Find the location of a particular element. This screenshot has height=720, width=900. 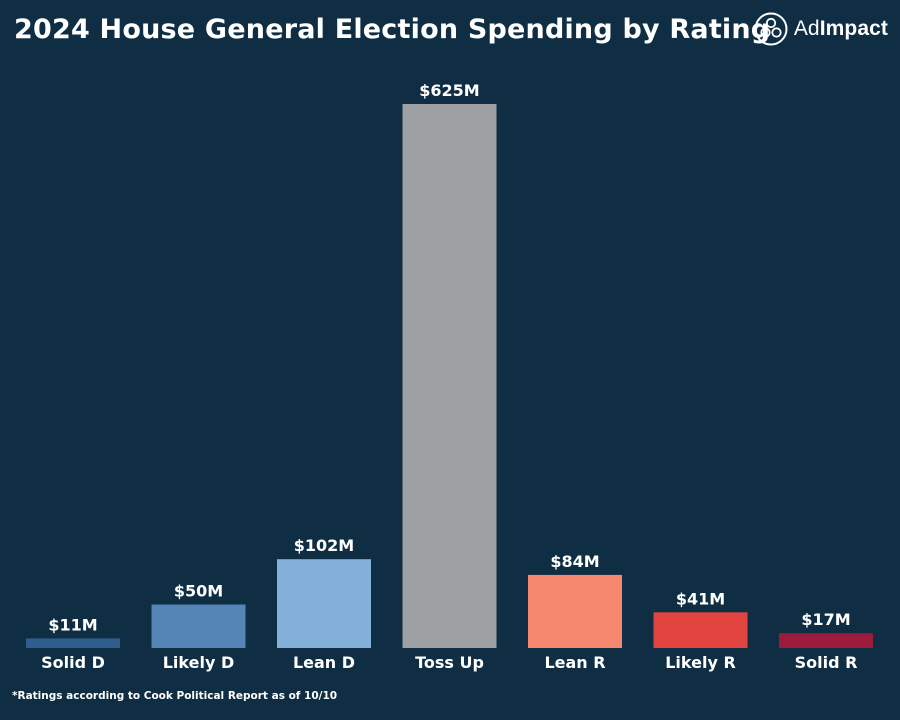

bar-lean-d is located at coordinates (324, 603).